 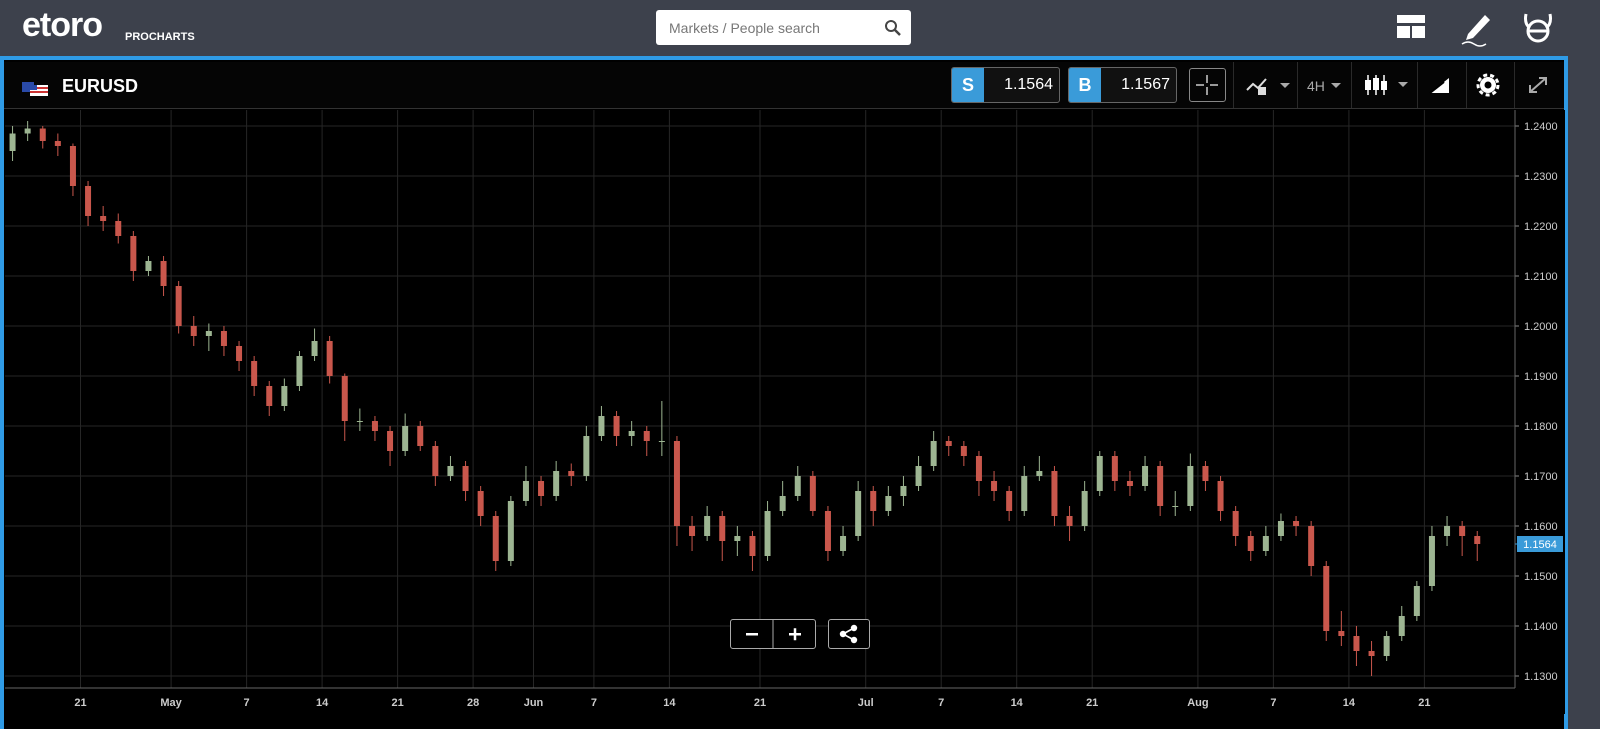 I want to click on y-tick-label: 1.2400, so click(x=1541, y=127).